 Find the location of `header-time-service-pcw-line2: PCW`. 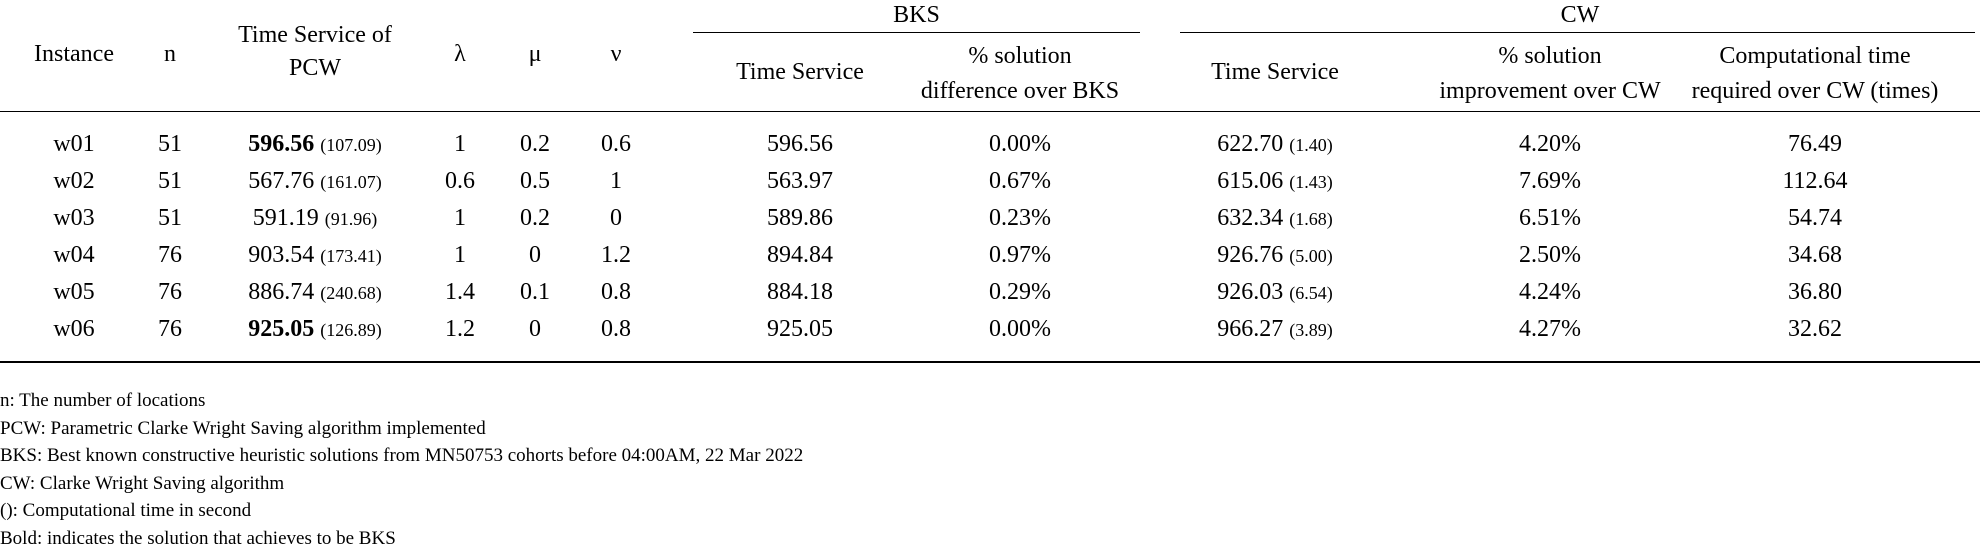

header-time-service-pcw-line2: PCW is located at coordinates (314, 68).